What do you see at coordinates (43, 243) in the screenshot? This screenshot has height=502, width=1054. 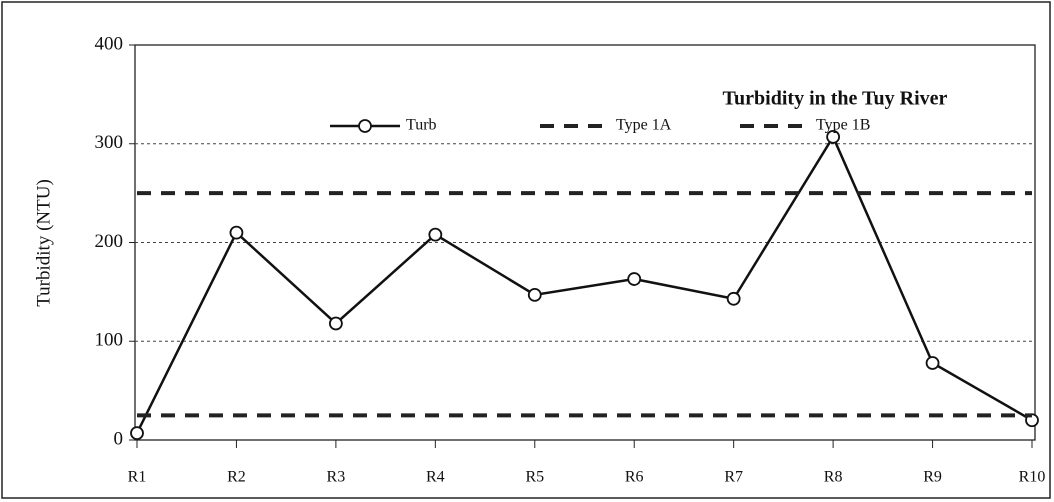 I see `y-axis-label: Turbidity (NTU)` at bounding box center [43, 243].